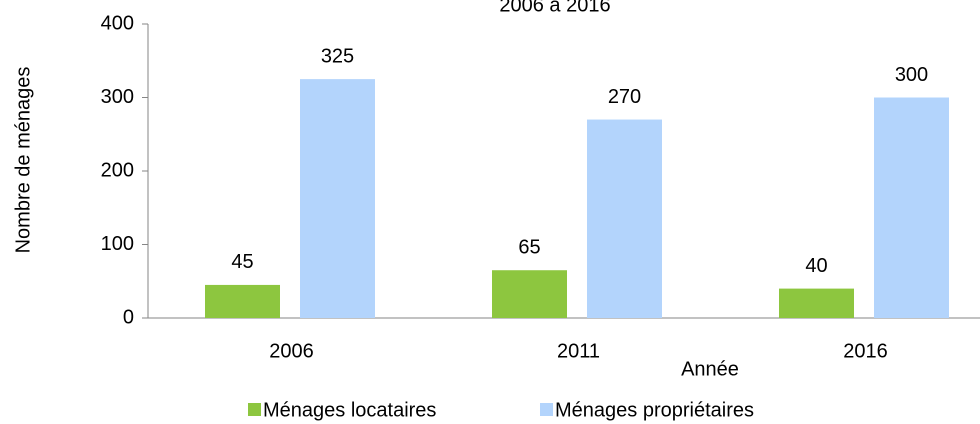 The image size is (980, 424). What do you see at coordinates (624, 97) in the screenshot?
I see `data-label: 270` at bounding box center [624, 97].